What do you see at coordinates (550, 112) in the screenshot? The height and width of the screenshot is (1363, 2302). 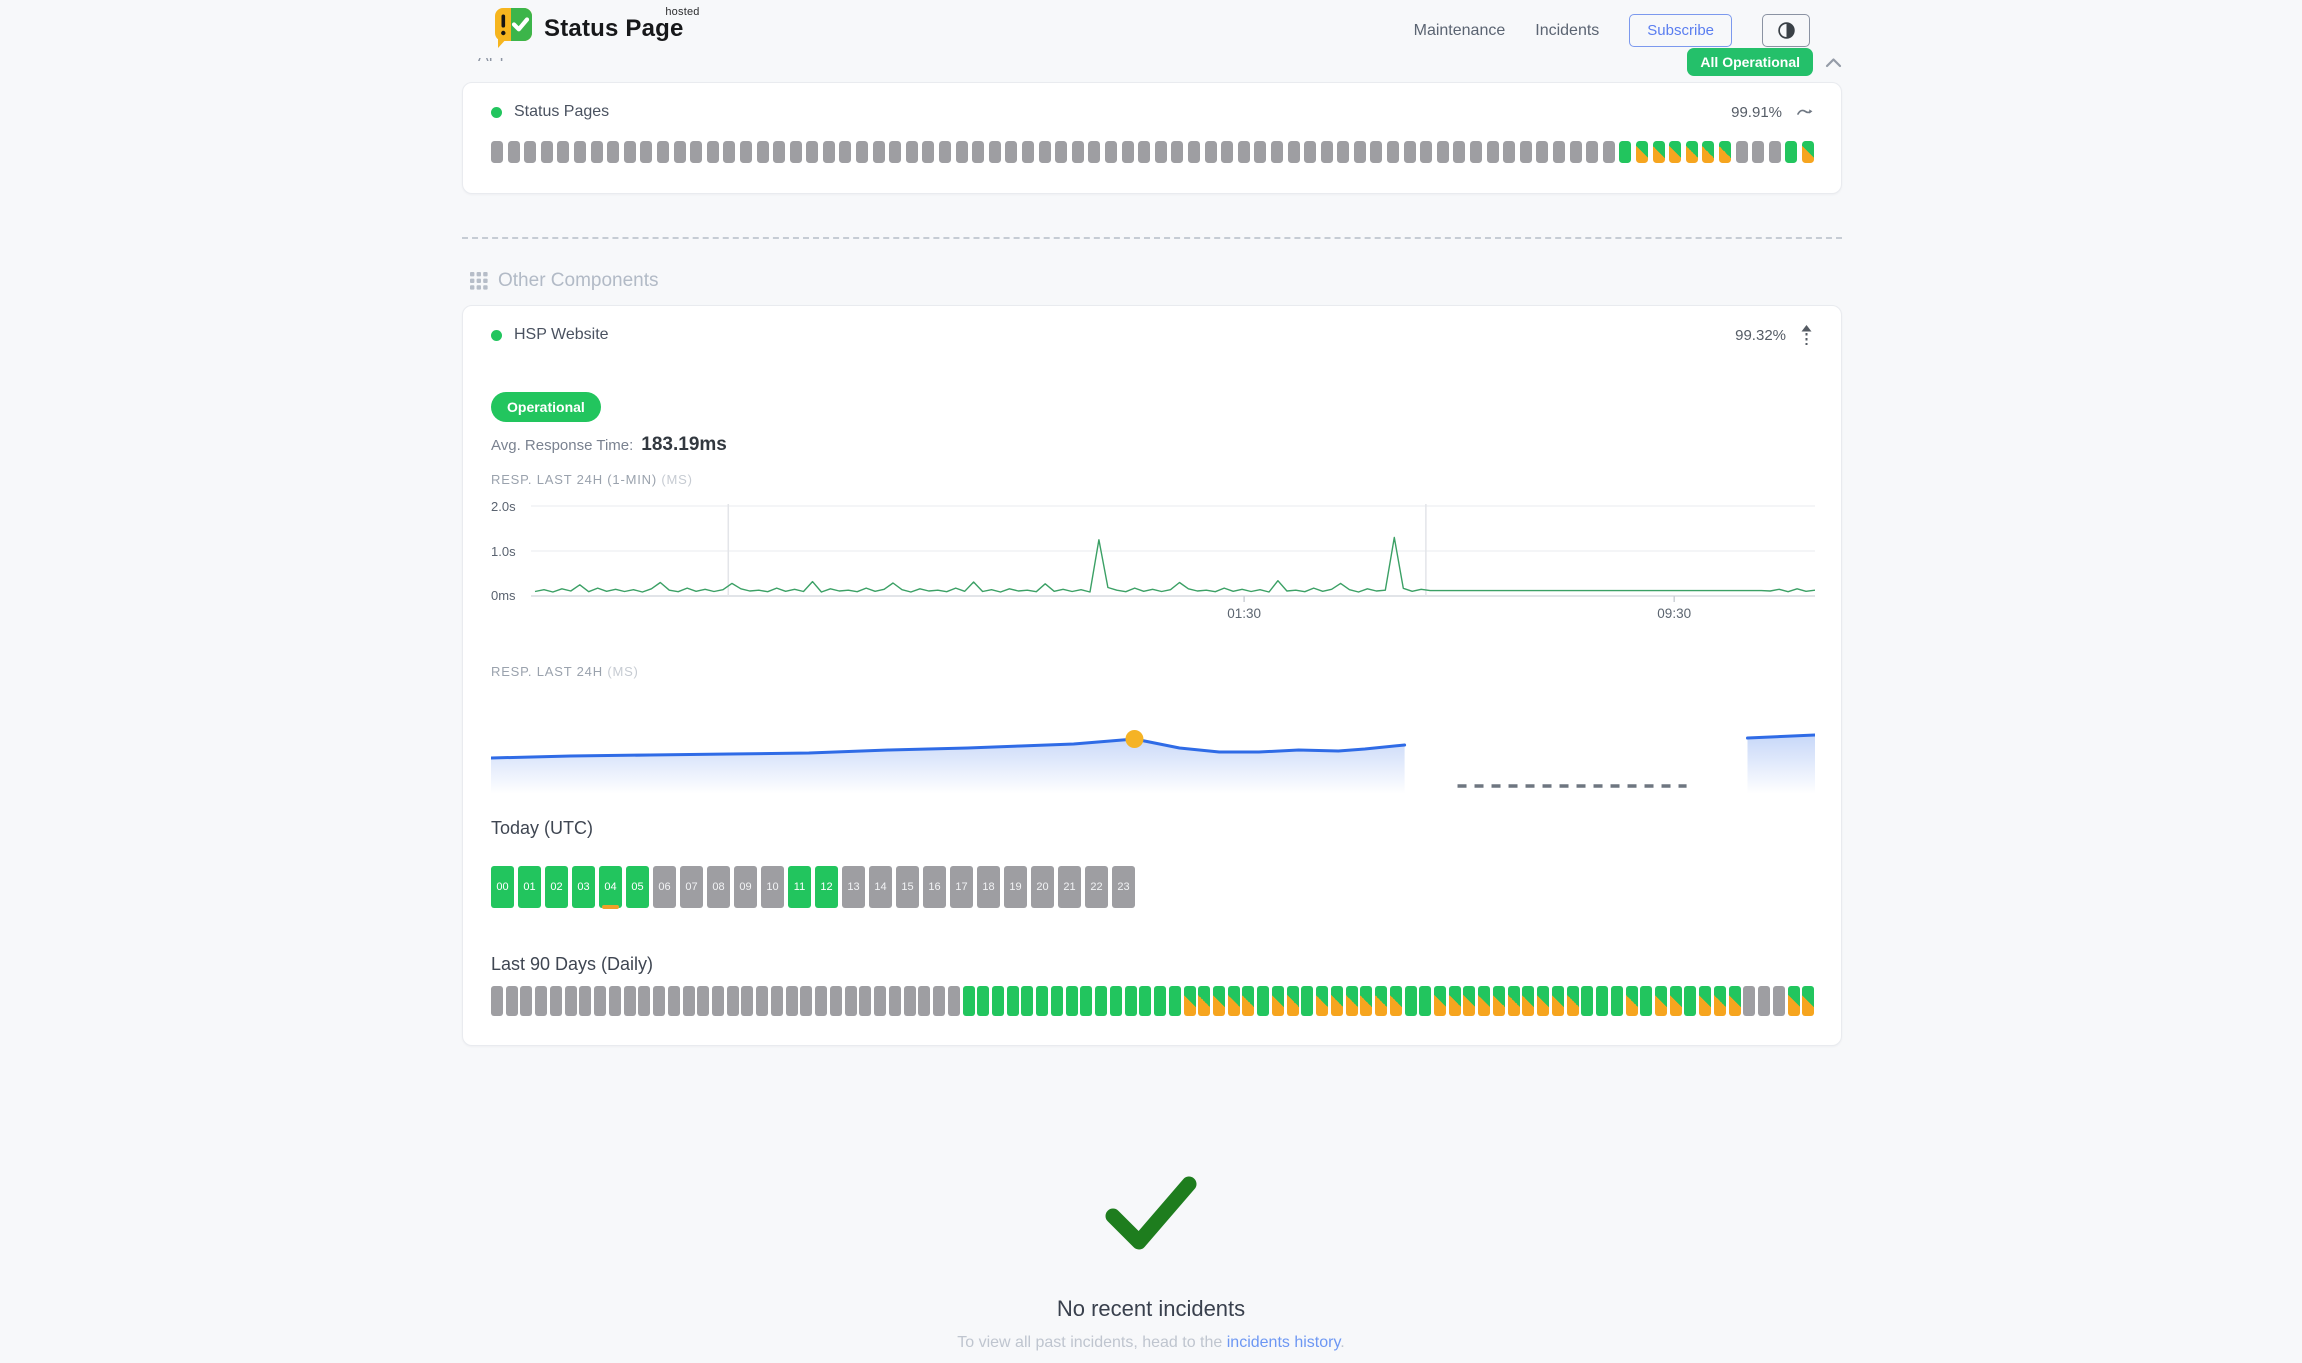 I see `component-title: Status Pages` at bounding box center [550, 112].